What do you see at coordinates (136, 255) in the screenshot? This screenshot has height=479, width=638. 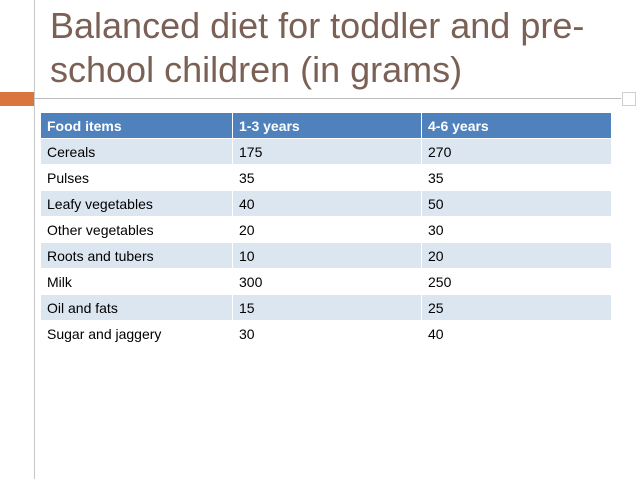 I see `food-item-cell: Roots and tubers` at bounding box center [136, 255].